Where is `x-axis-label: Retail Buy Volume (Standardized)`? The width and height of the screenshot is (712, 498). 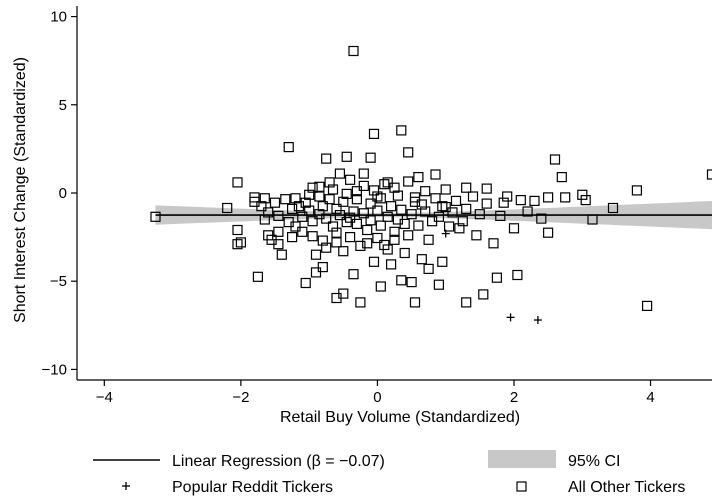 x-axis-label: Retail Buy Volume (Standardized) is located at coordinates (400, 417).